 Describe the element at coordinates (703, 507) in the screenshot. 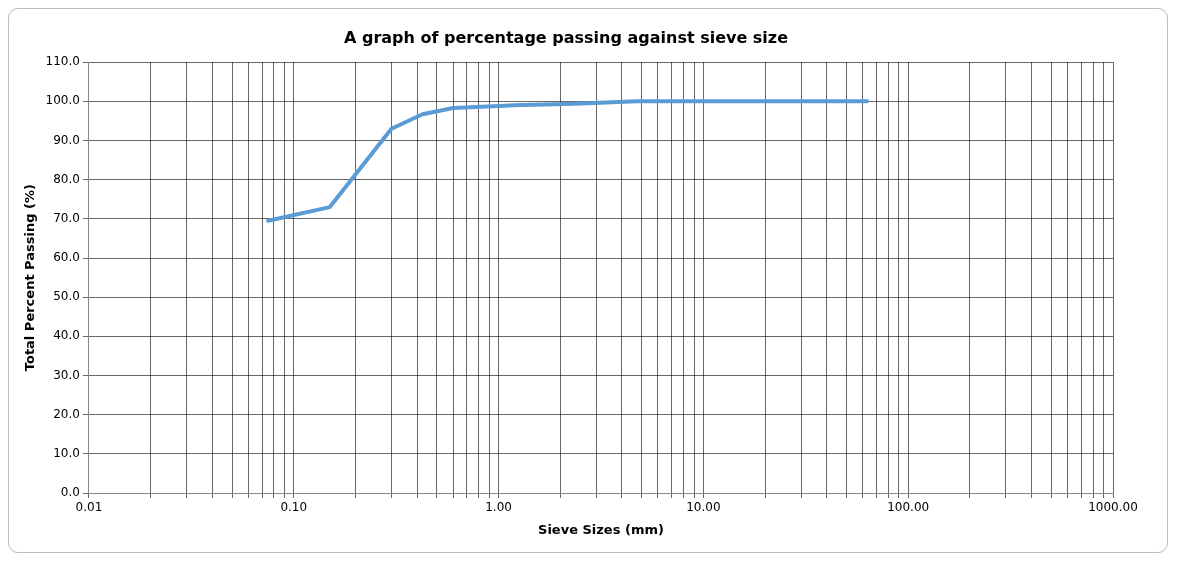

I see `x-tick-label: 10.00` at that location.